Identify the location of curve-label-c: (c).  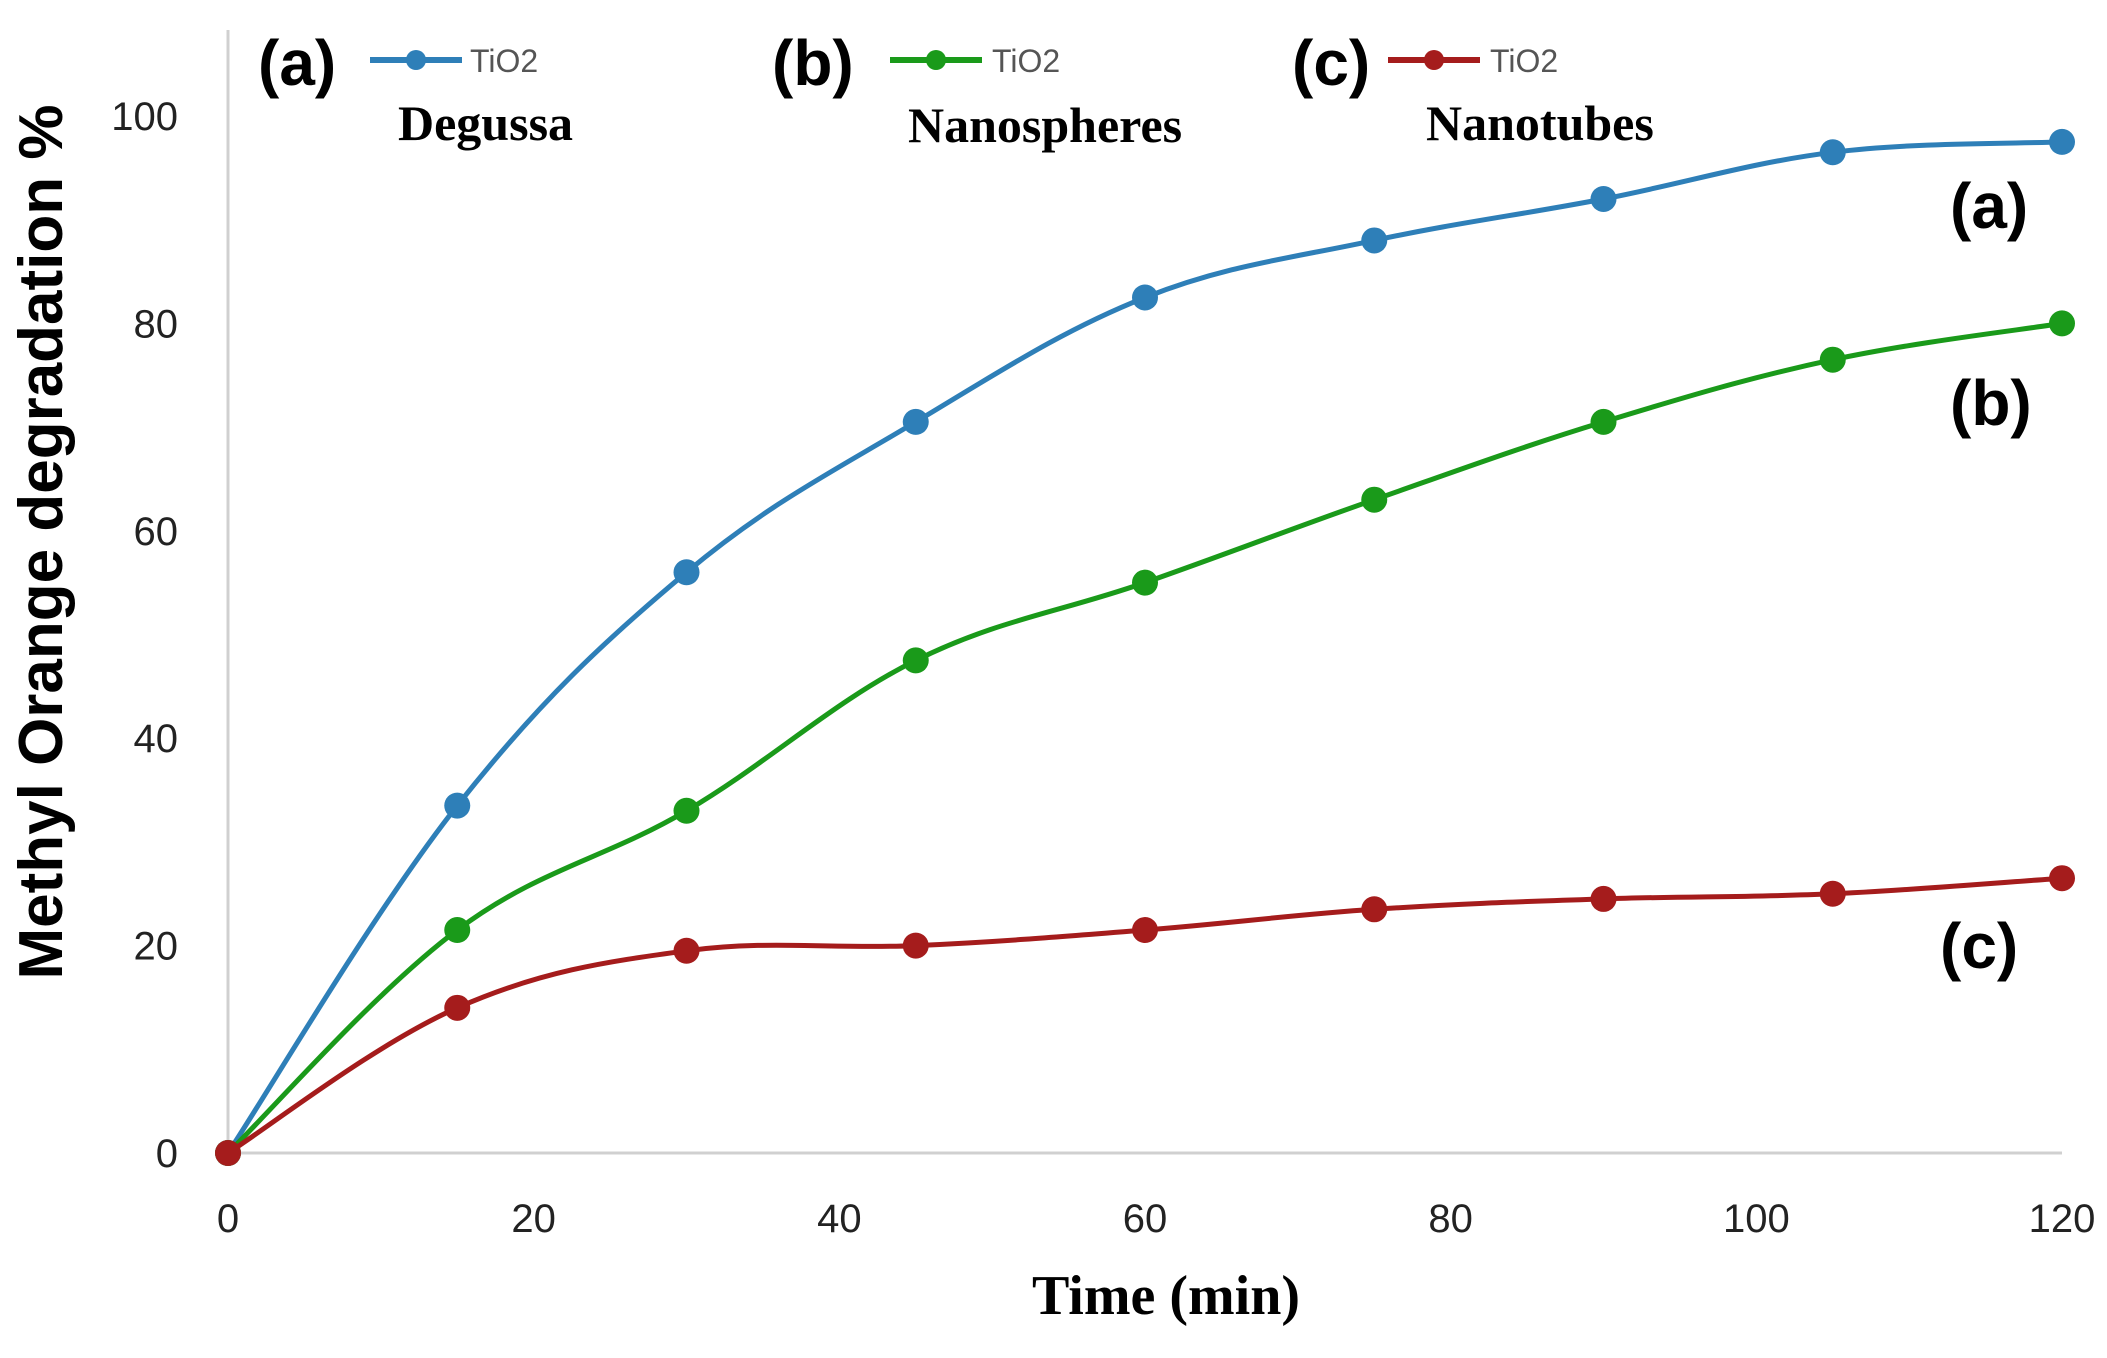
(1979, 946).